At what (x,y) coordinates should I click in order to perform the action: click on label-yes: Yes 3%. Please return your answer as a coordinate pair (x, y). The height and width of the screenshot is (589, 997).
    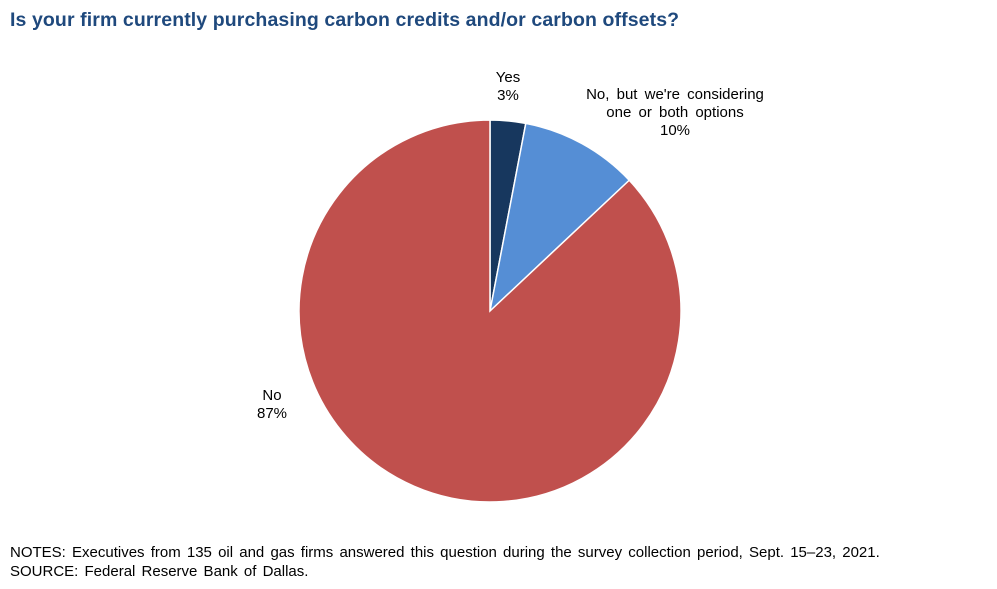
    Looking at the image, I should click on (508, 87).